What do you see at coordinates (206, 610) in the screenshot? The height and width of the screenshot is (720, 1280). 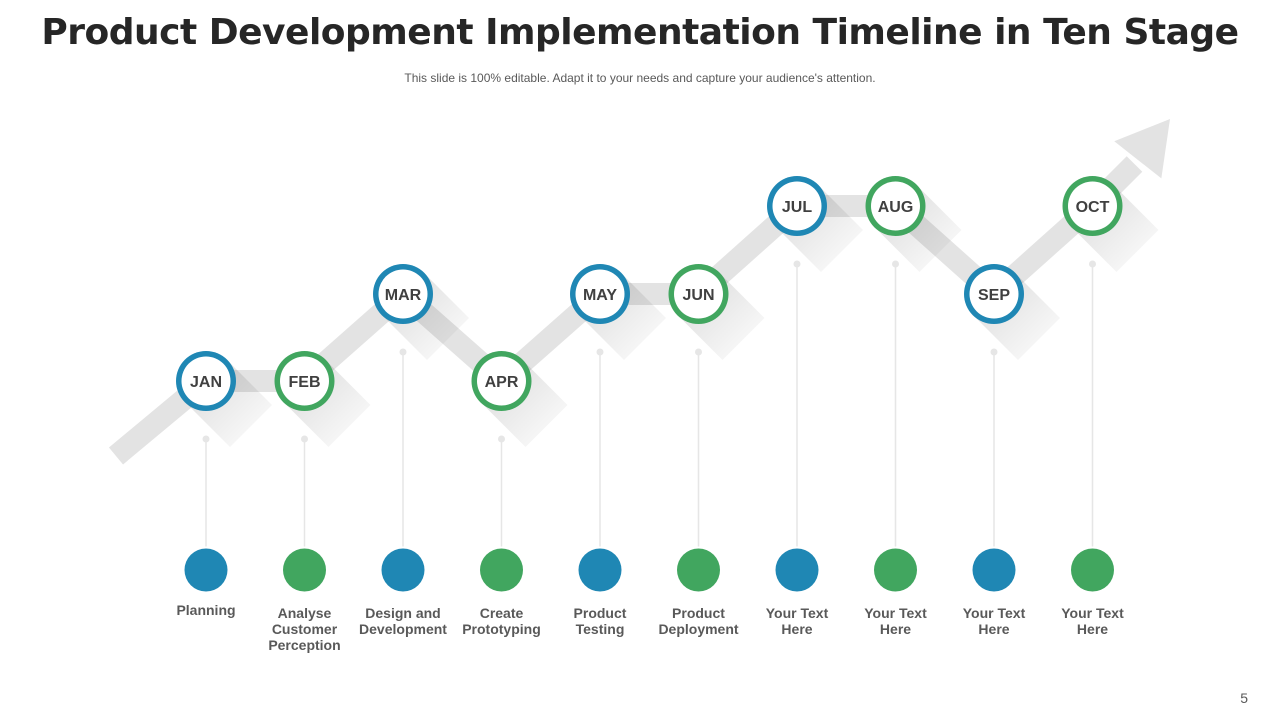 I see `stage-label: Planning` at bounding box center [206, 610].